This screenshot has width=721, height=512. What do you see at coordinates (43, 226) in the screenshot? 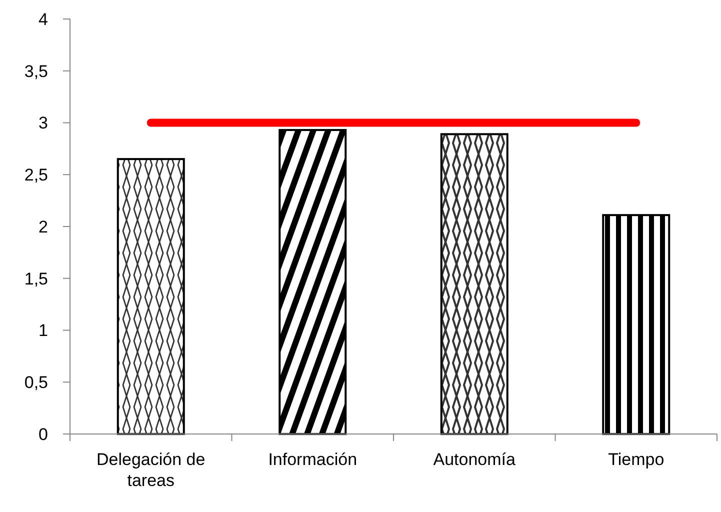
I see `y-tick-label: 2` at bounding box center [43, 226].